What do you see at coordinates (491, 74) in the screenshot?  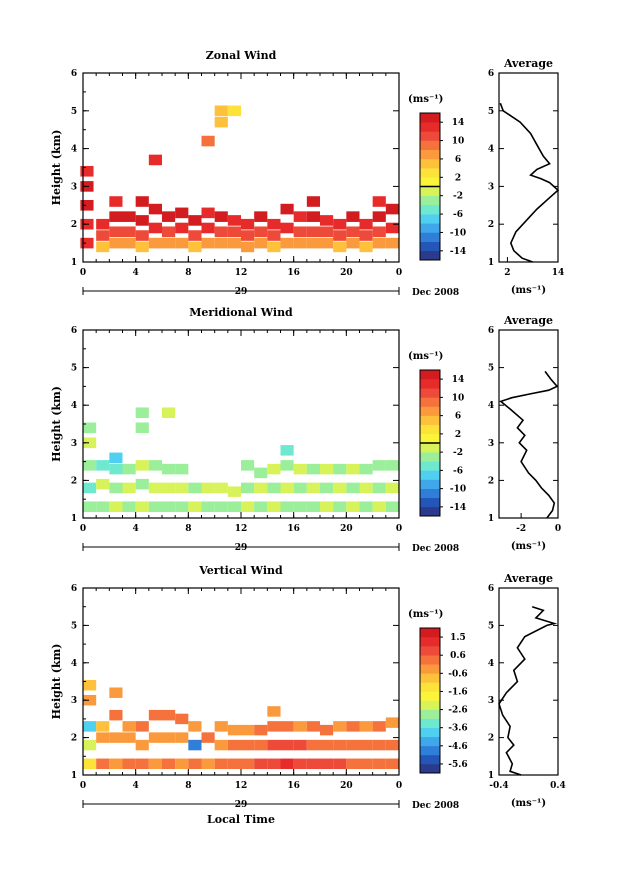 I see `profile-y-tick-label: 6` at bounding box center [491, 74].